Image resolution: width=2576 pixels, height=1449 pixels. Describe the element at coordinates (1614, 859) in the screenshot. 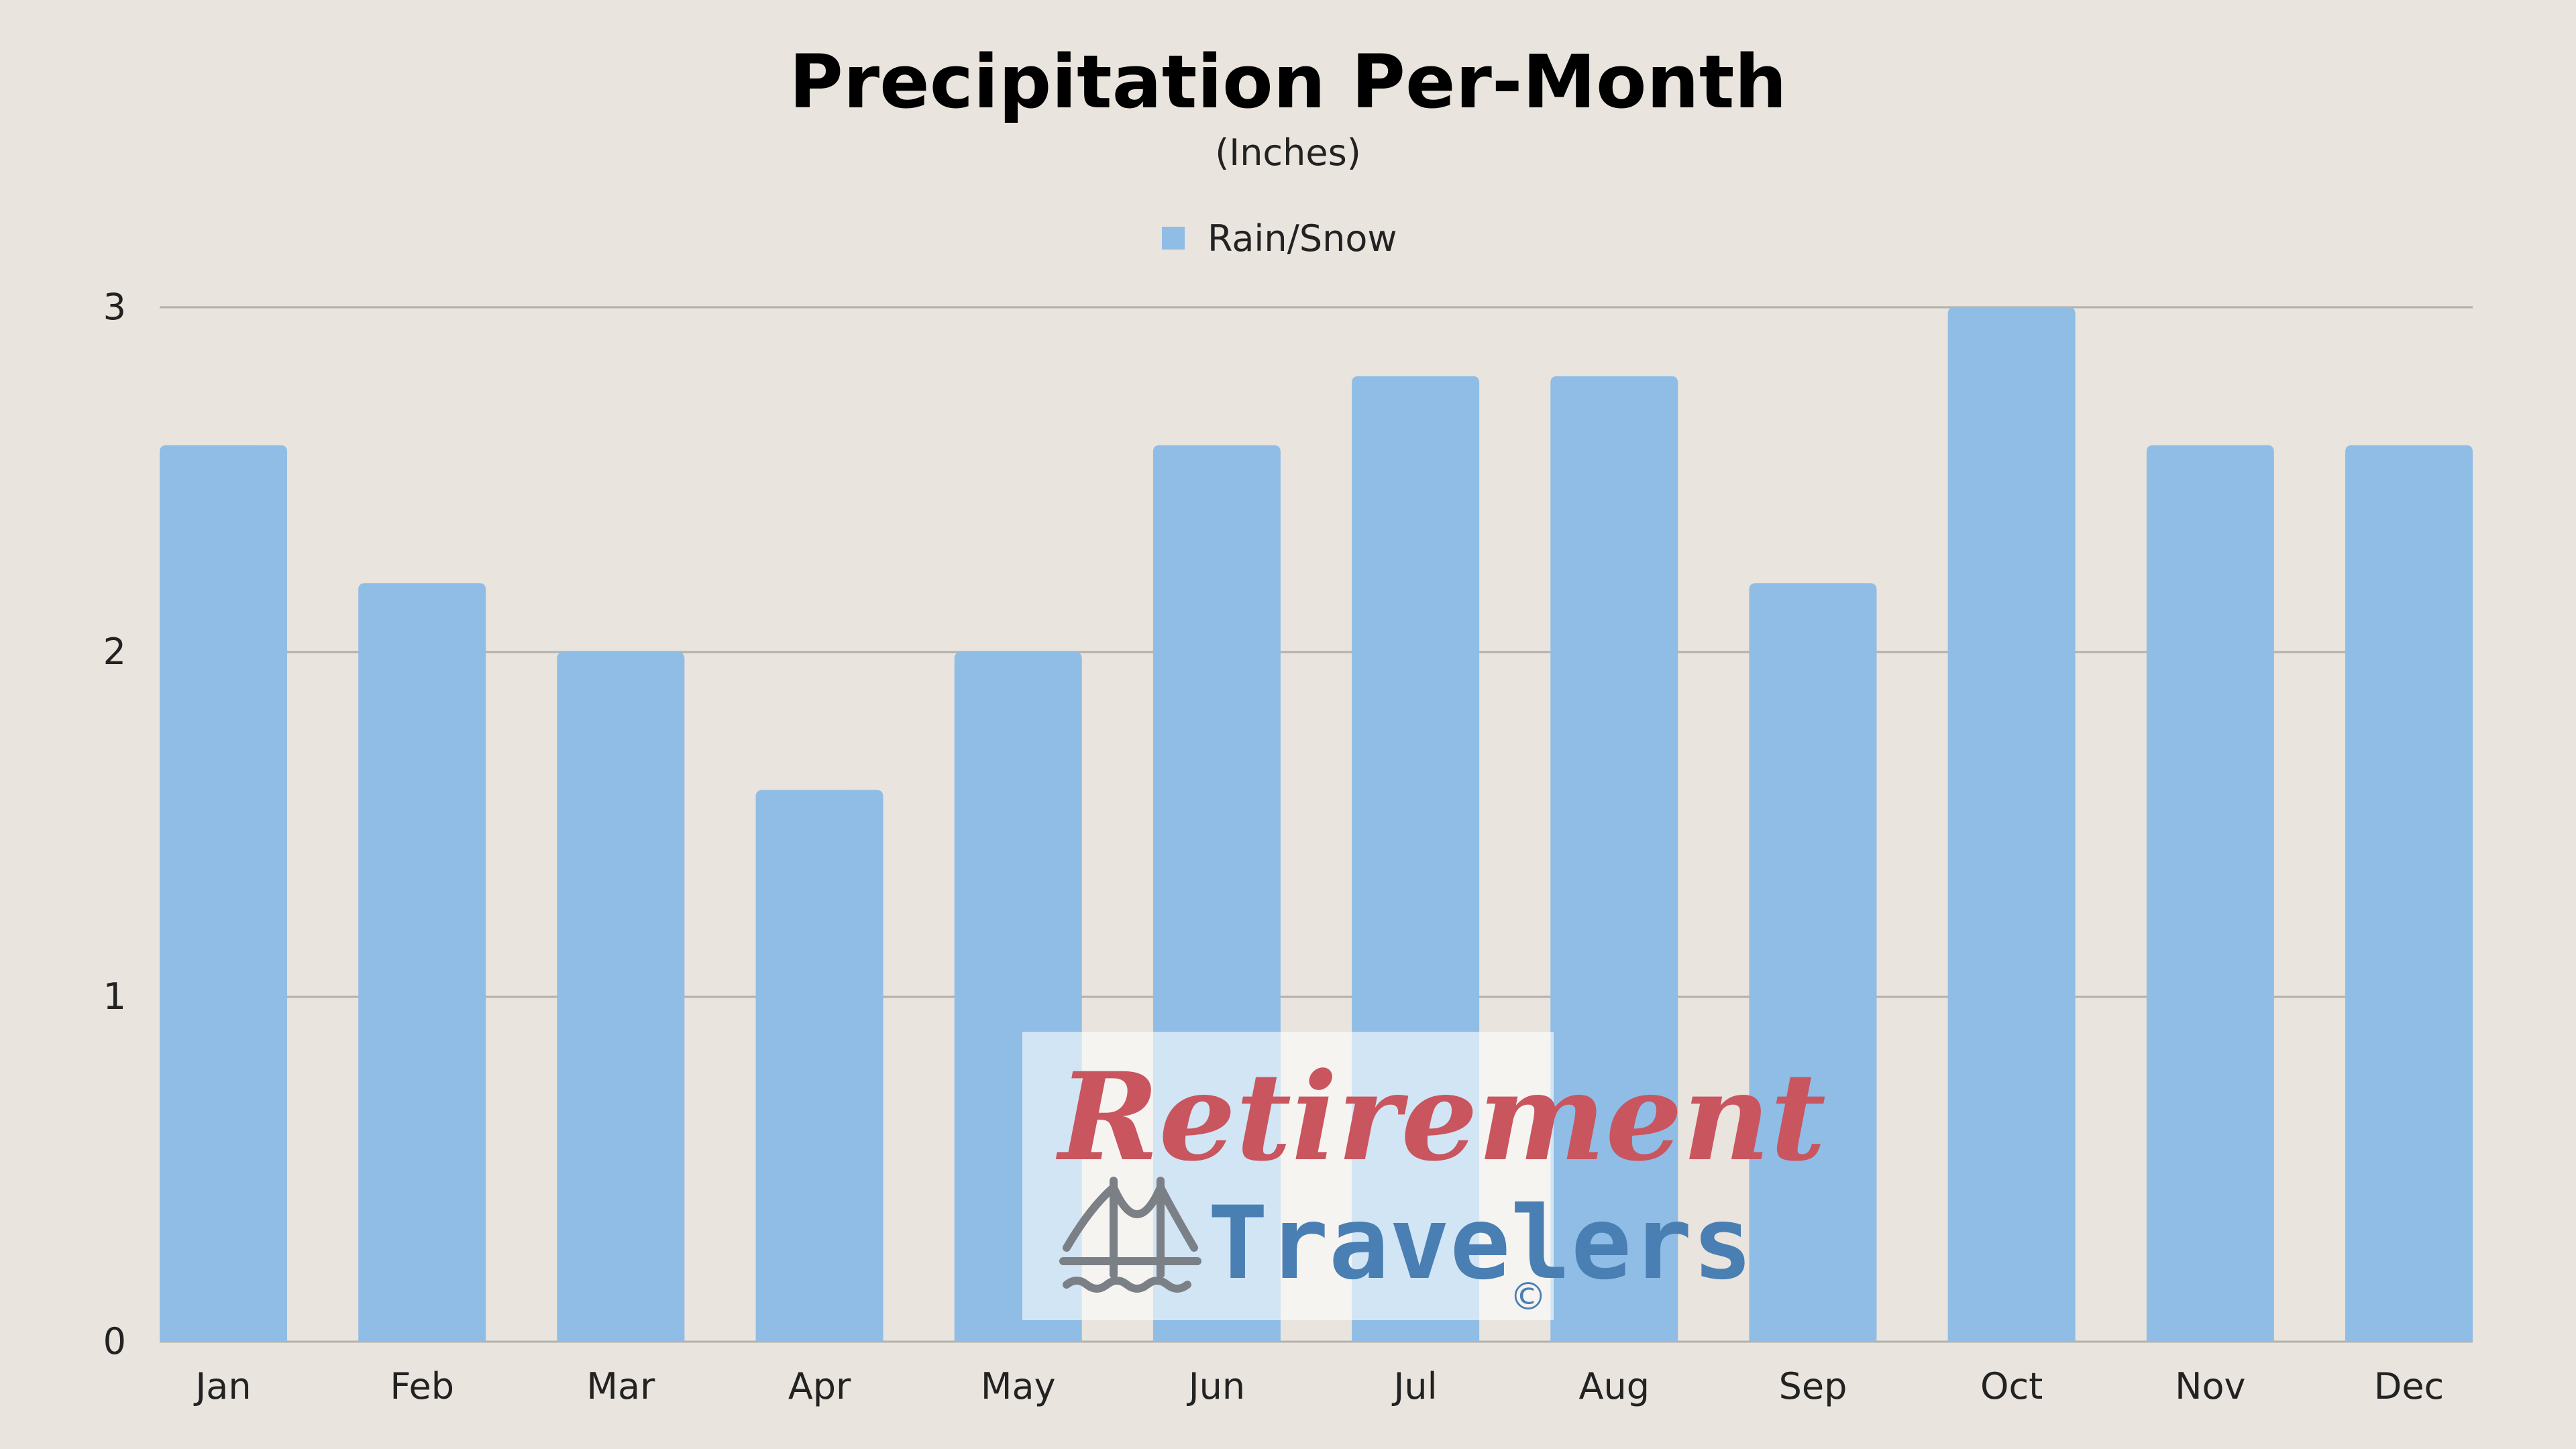

I see `bar-aug` at that location.